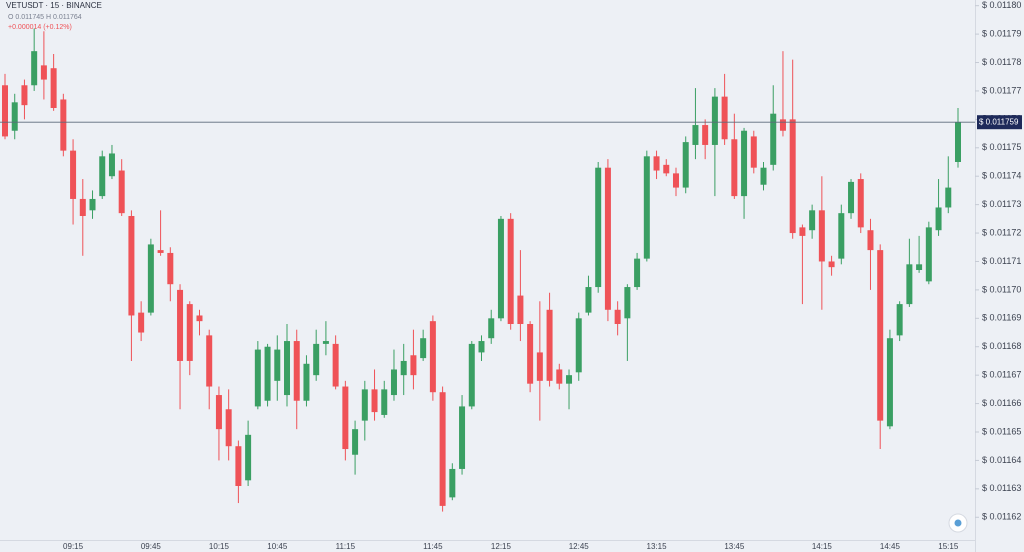  Describe the element at coordinates (219, 546) in the screenshot. I see `x-tick-label: 10:15` at that location.